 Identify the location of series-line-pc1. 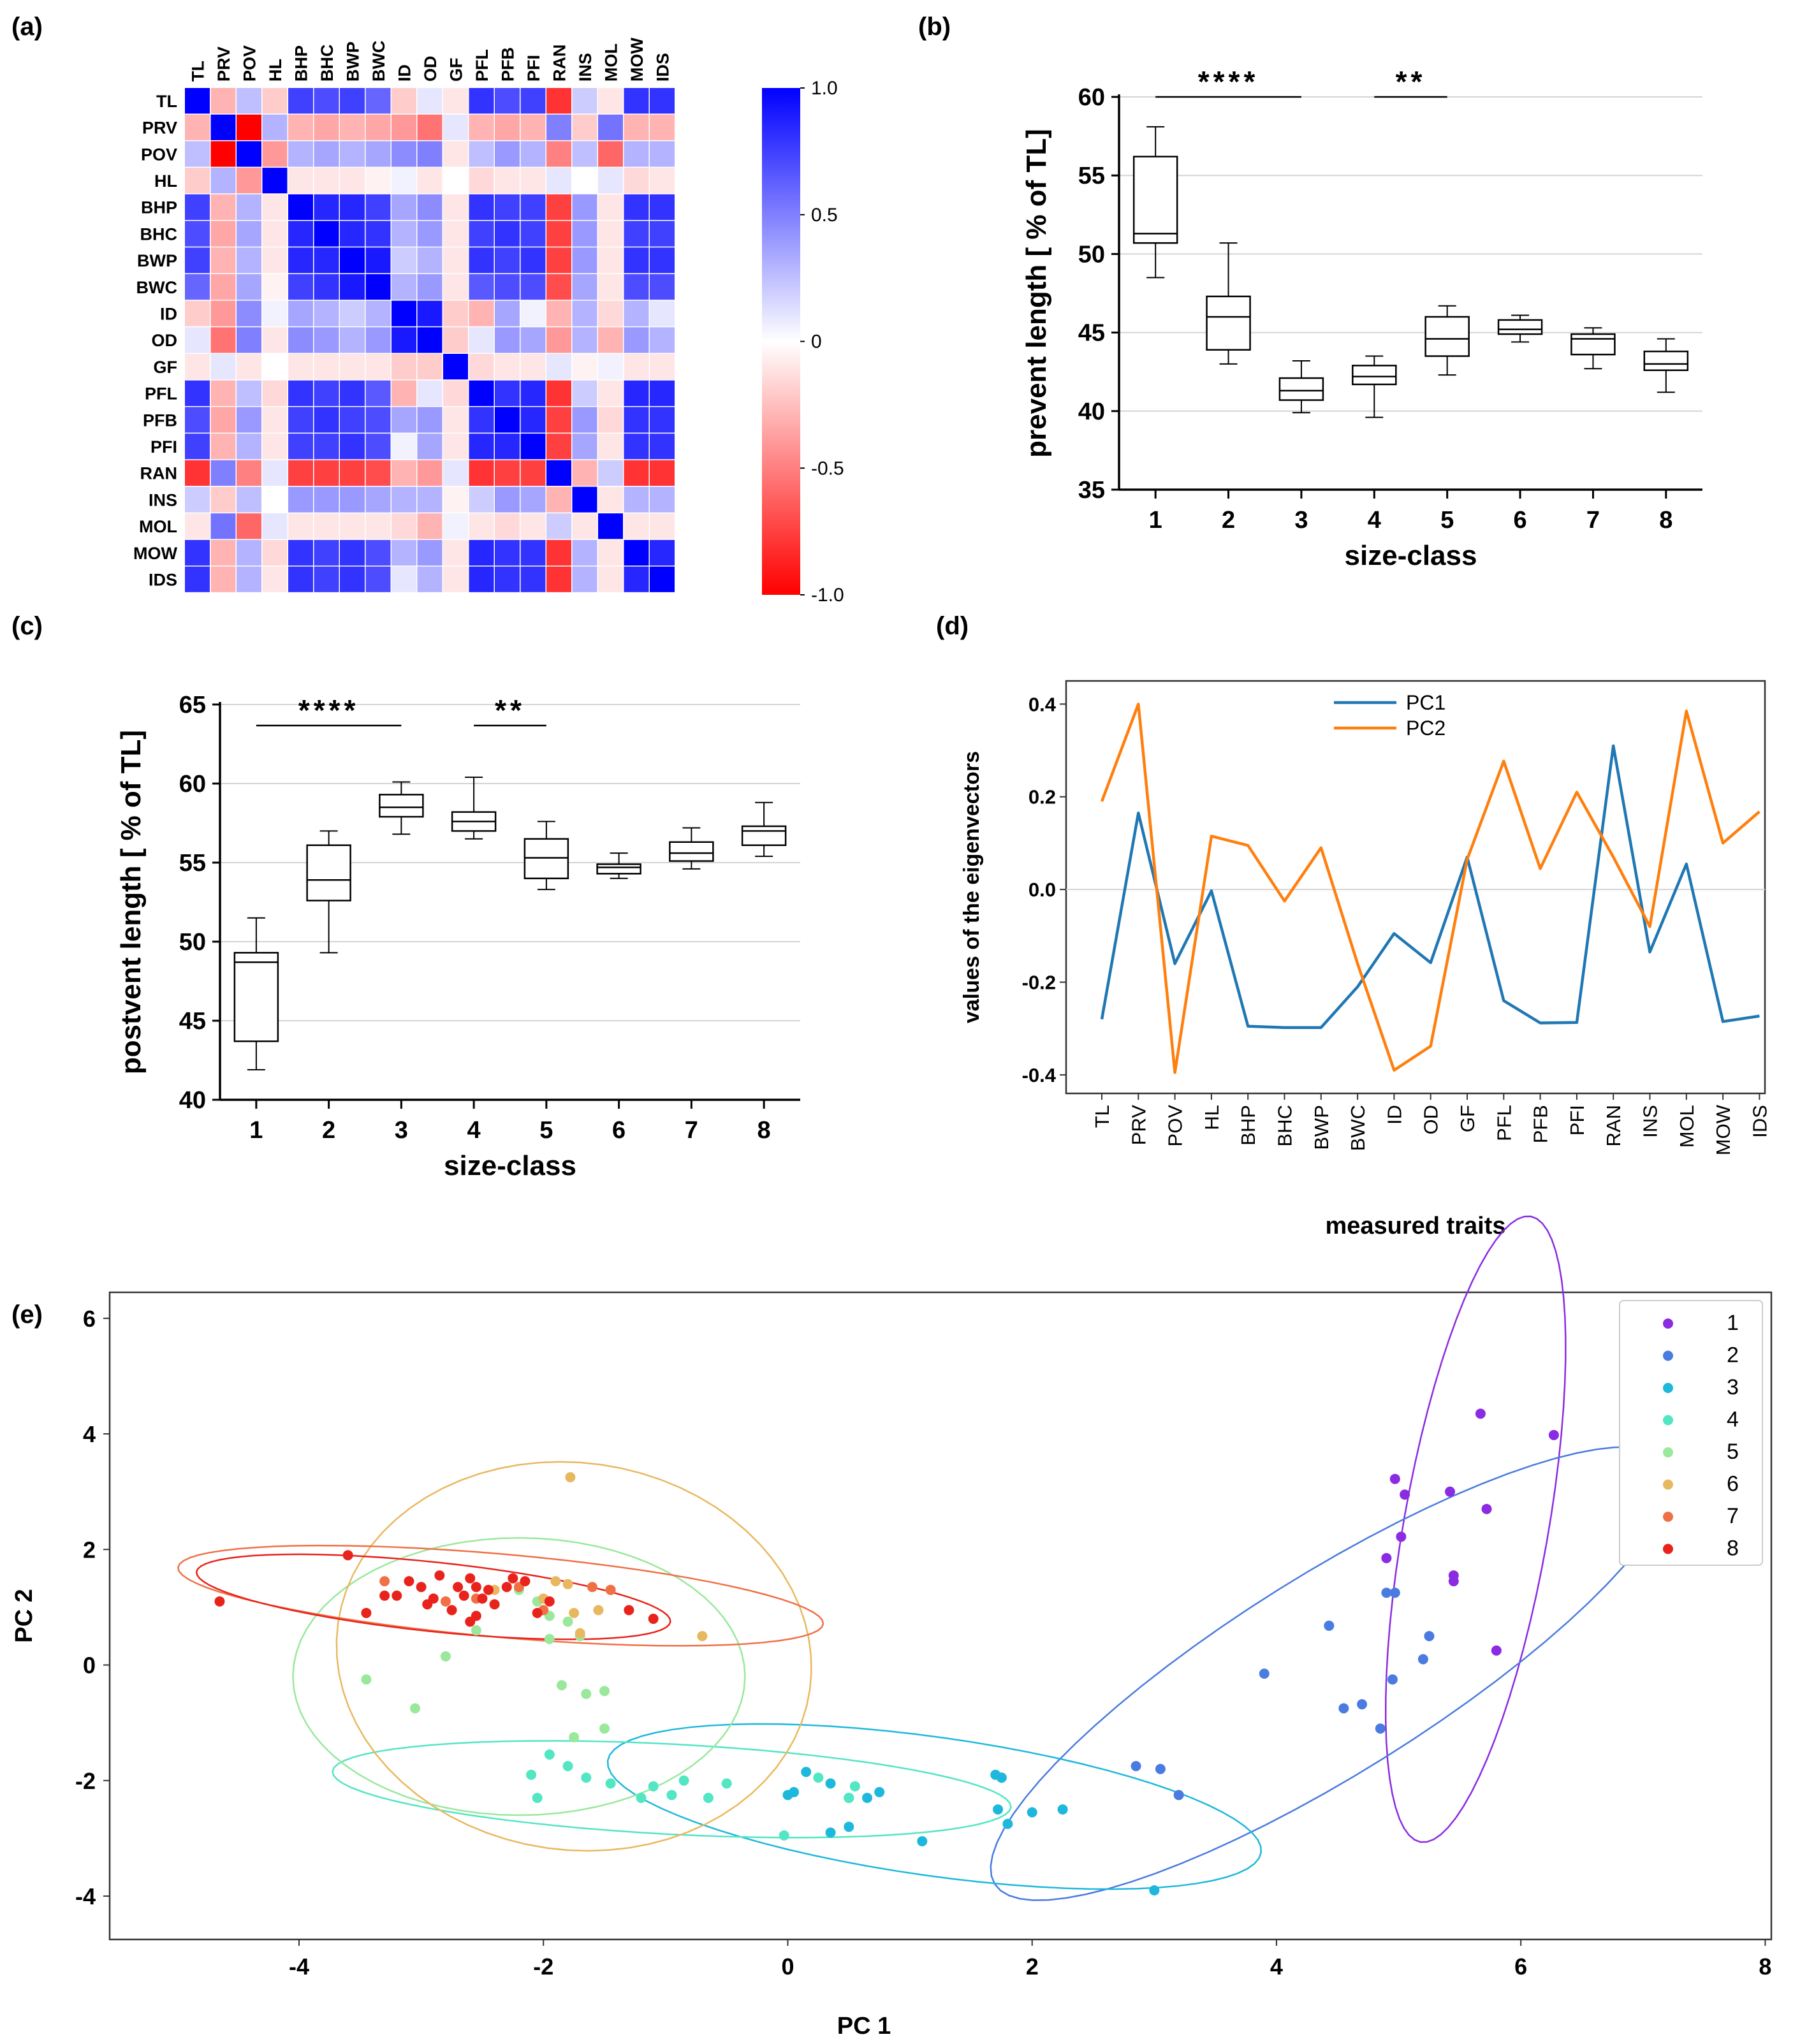
(1430, 887).